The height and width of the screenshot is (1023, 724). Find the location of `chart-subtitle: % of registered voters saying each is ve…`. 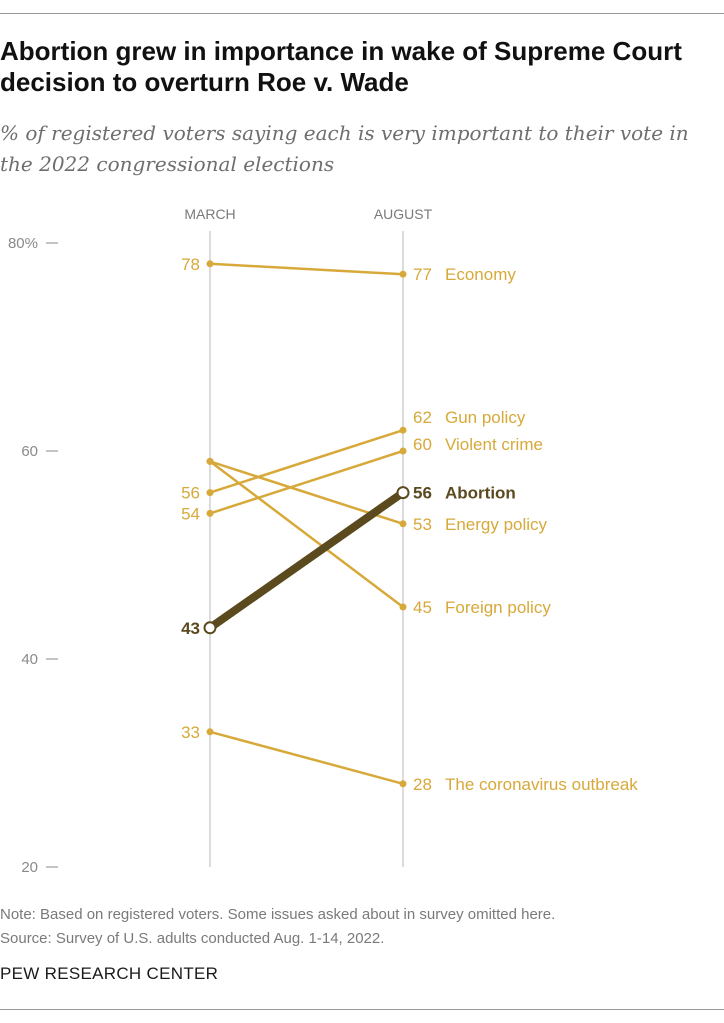

chart-subtitle: % of registered voters saying each is ve… is located at coordinates (344, 148).